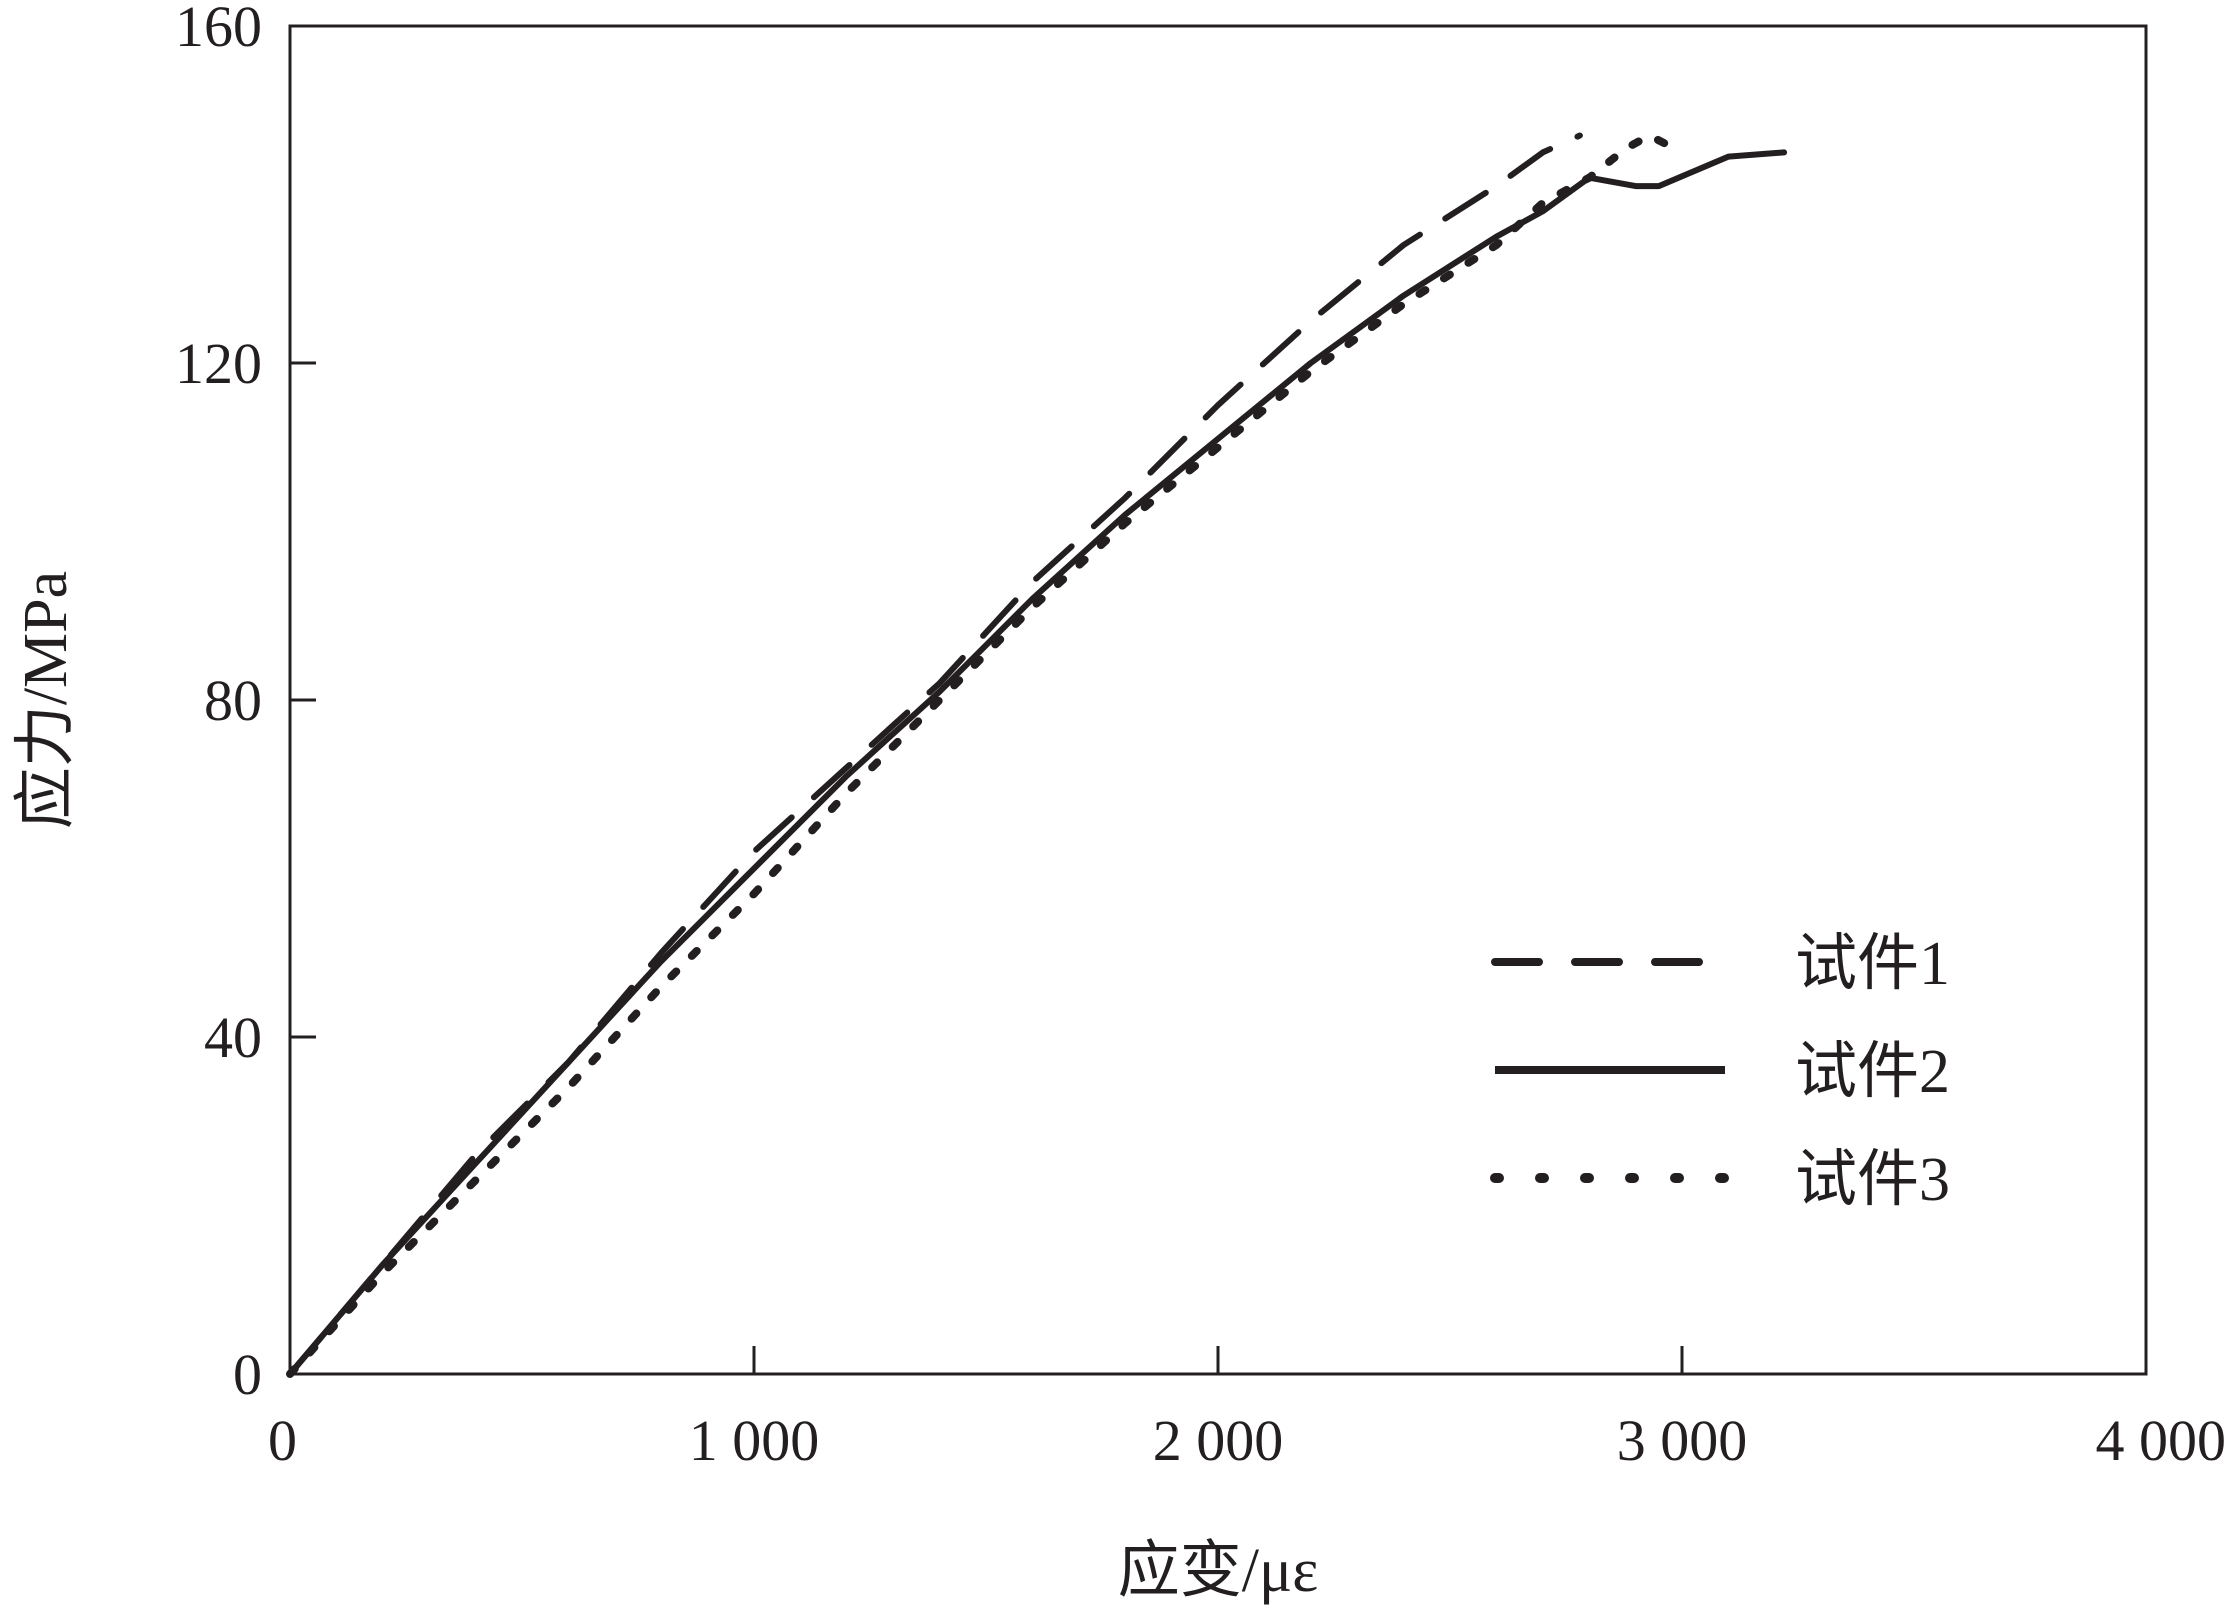 Image resolution: width=2231 pixels, height=1610 pixels. Describe the element at coordinates (218, 29) in the screenshot. I see `y-tick-label: 160` at that location.